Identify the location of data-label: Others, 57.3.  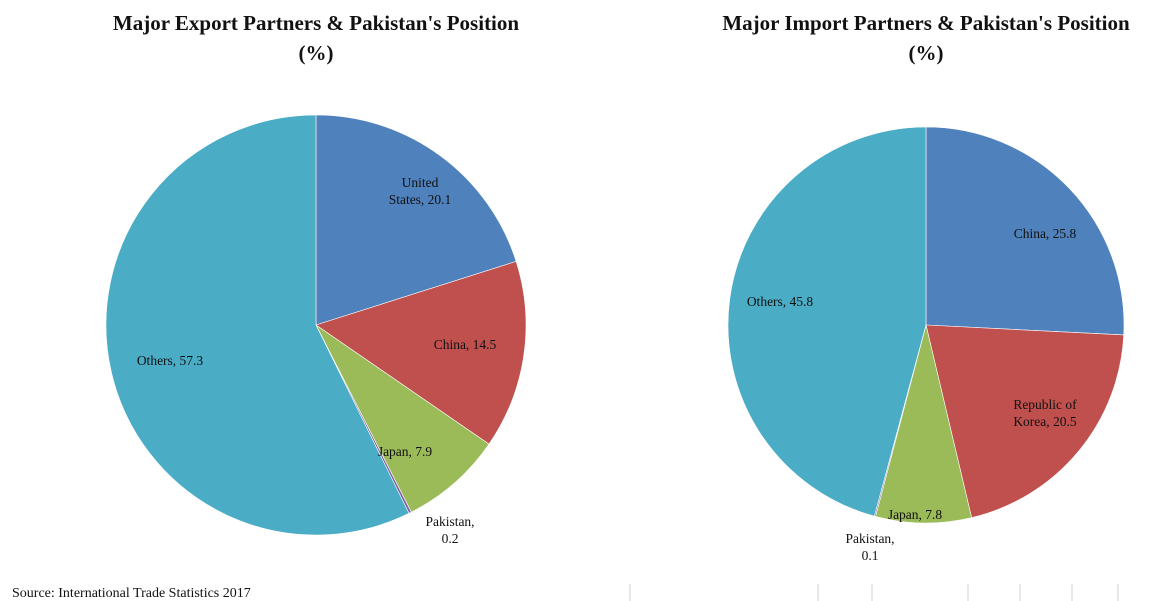
(170, 360).